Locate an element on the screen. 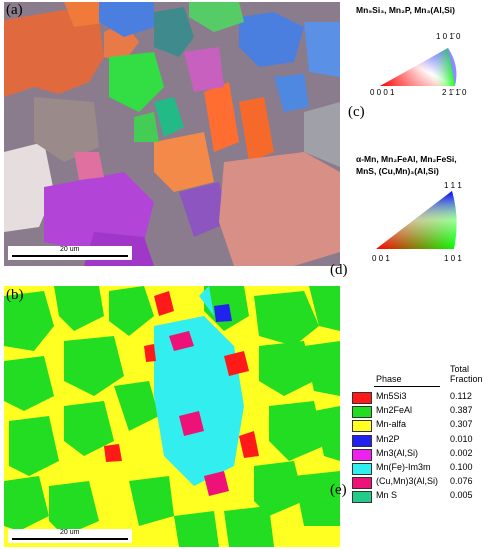 The height and width of the screenshot is (550, 484). ipf-cubic-triangle is located at coordinates (416, 220).